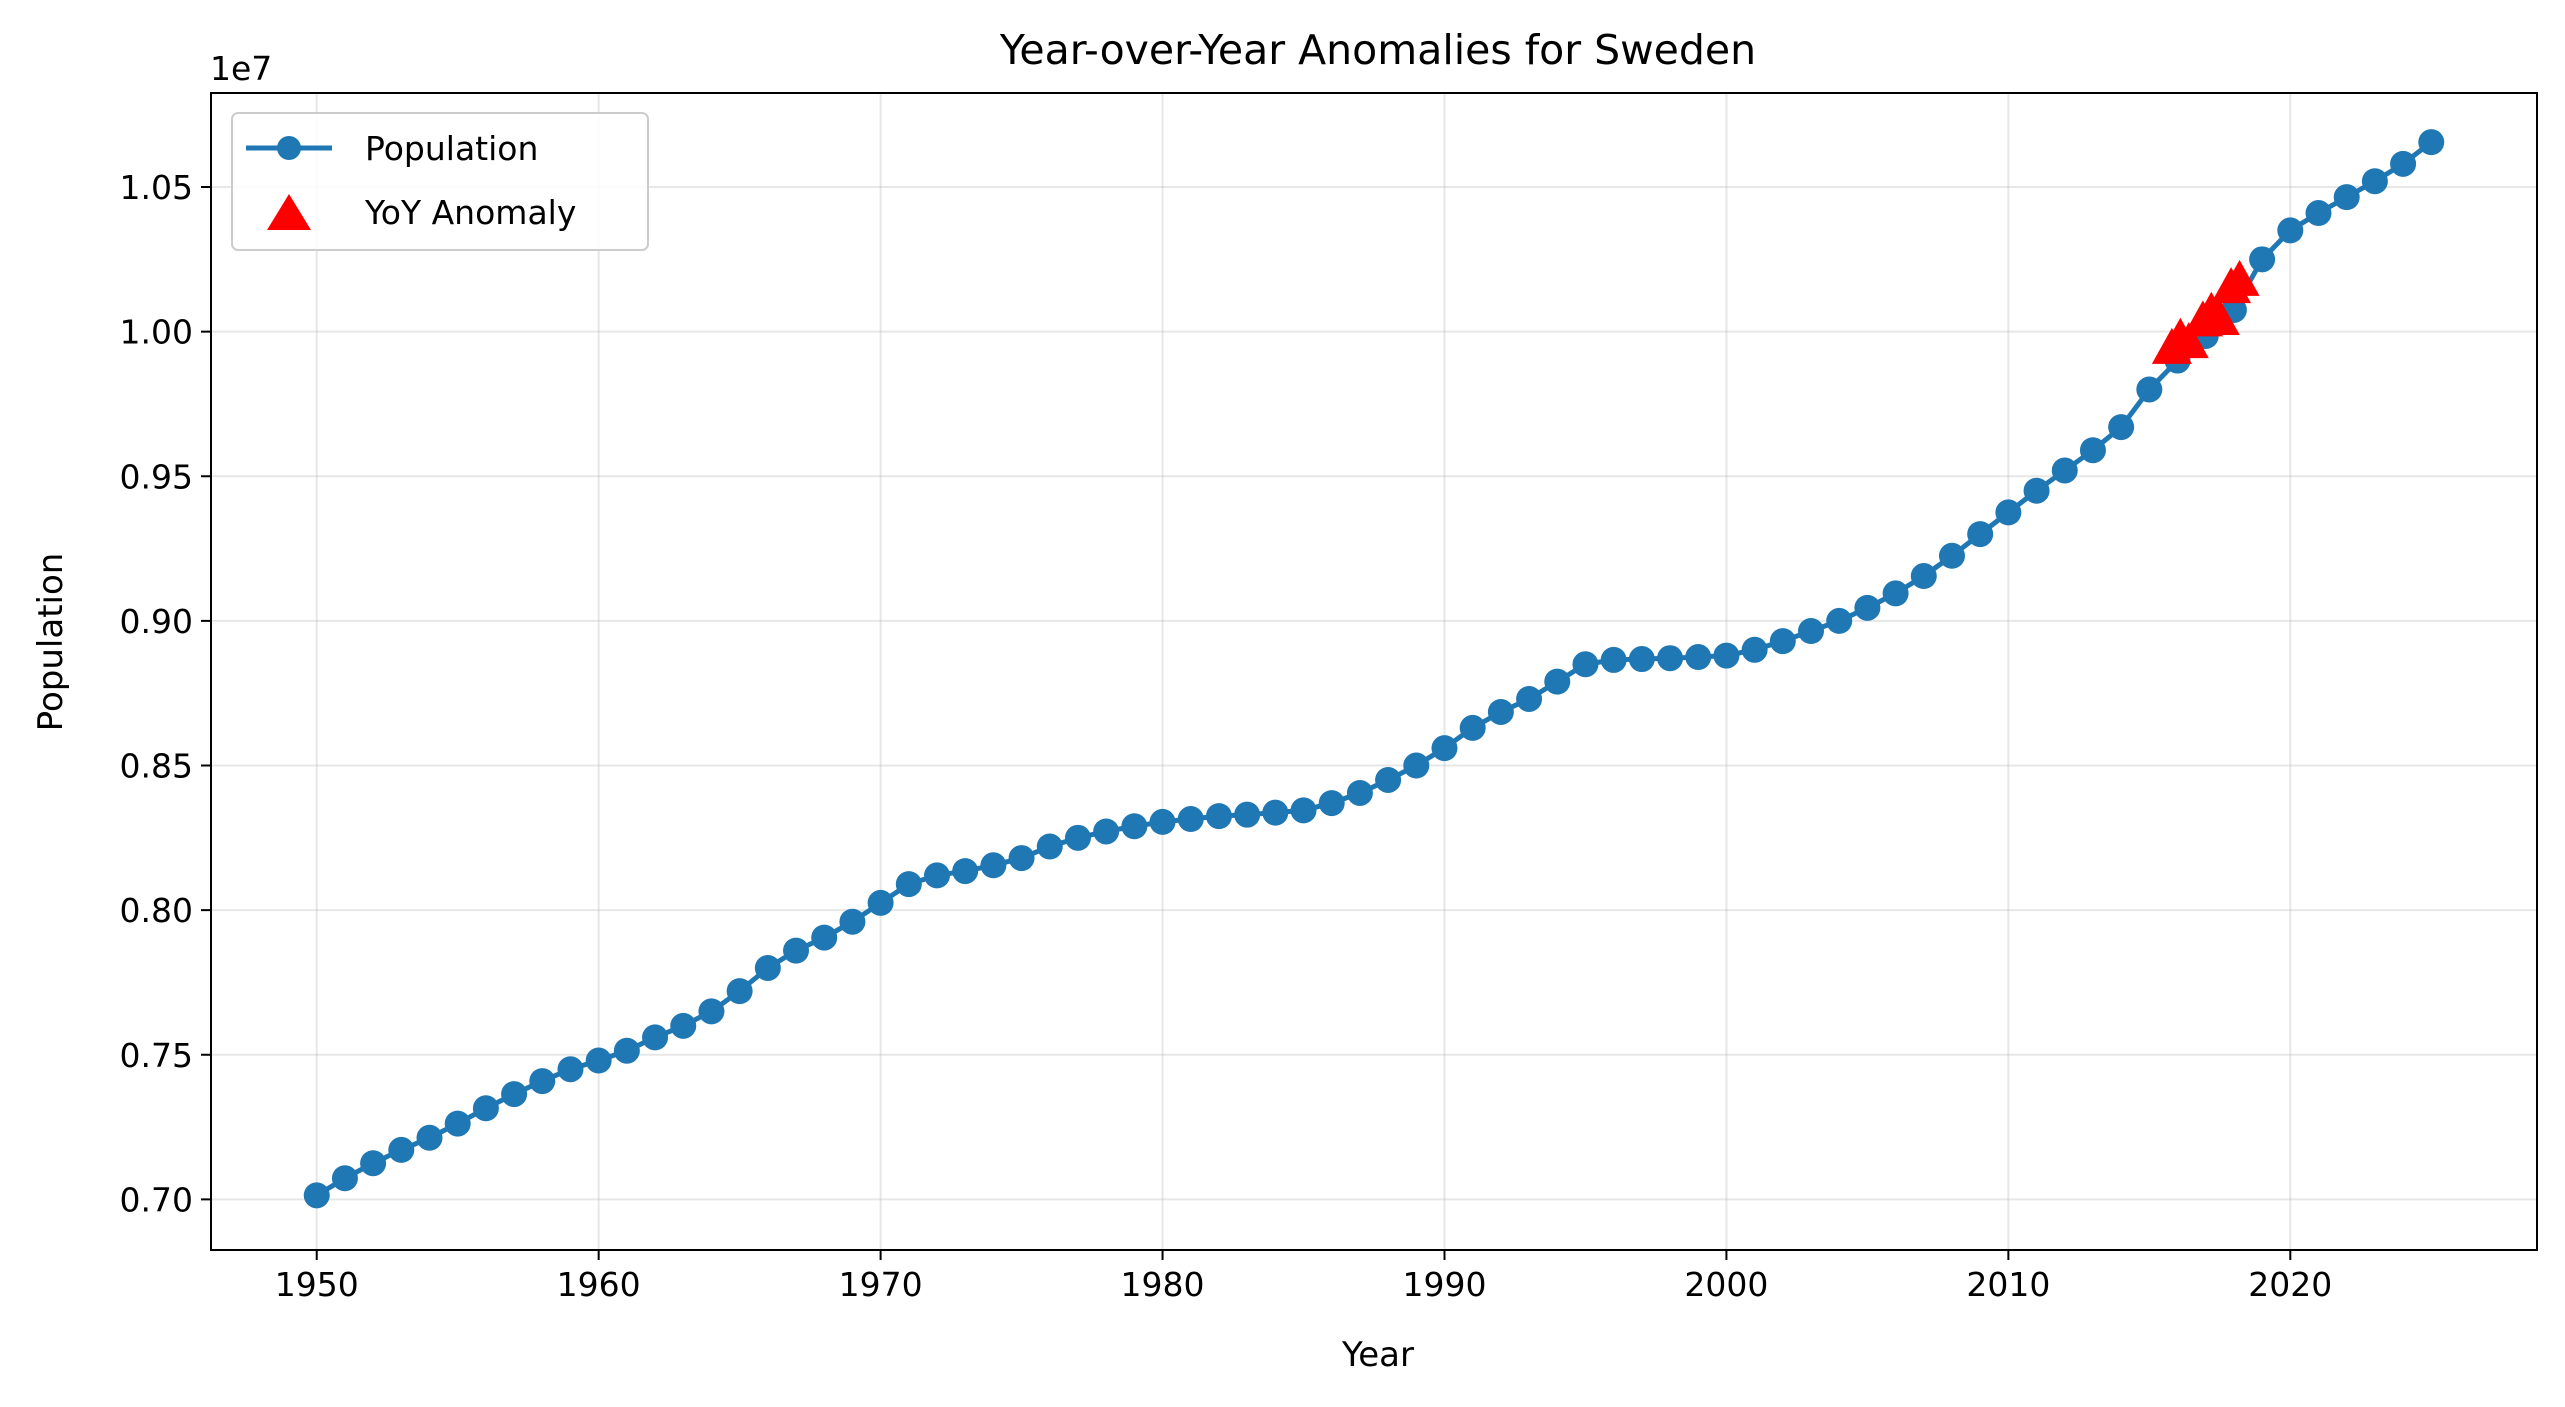 The width and height of the screenshot is (2565, 1407). Describe the element at coordinates (599, 1284) in the screenshot. I see `x-tick-label: 1960` at that location.